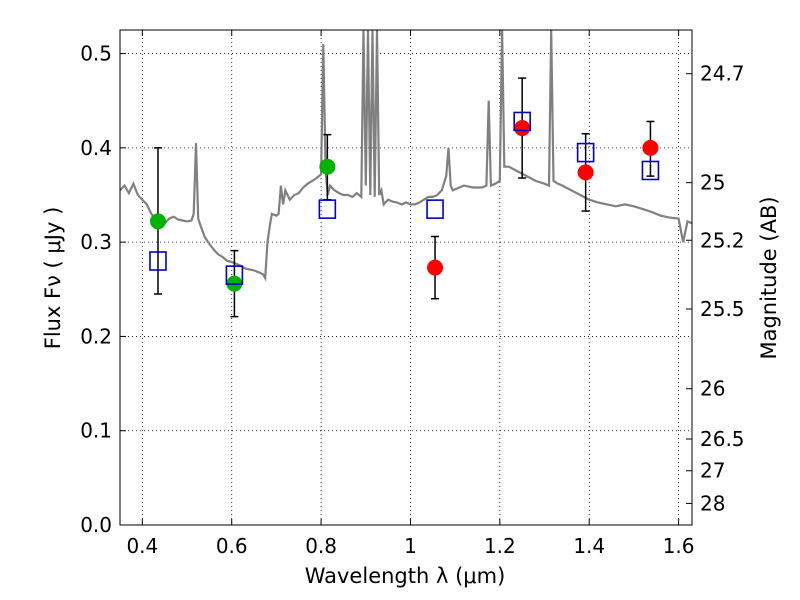 The height and width of the screenshot is (600, 800). What do you see at coordinates (769, 277) in the screenshot?
I see `magnitude-axis-label: Magnitude (AB)` at bounding box center [769, 277].